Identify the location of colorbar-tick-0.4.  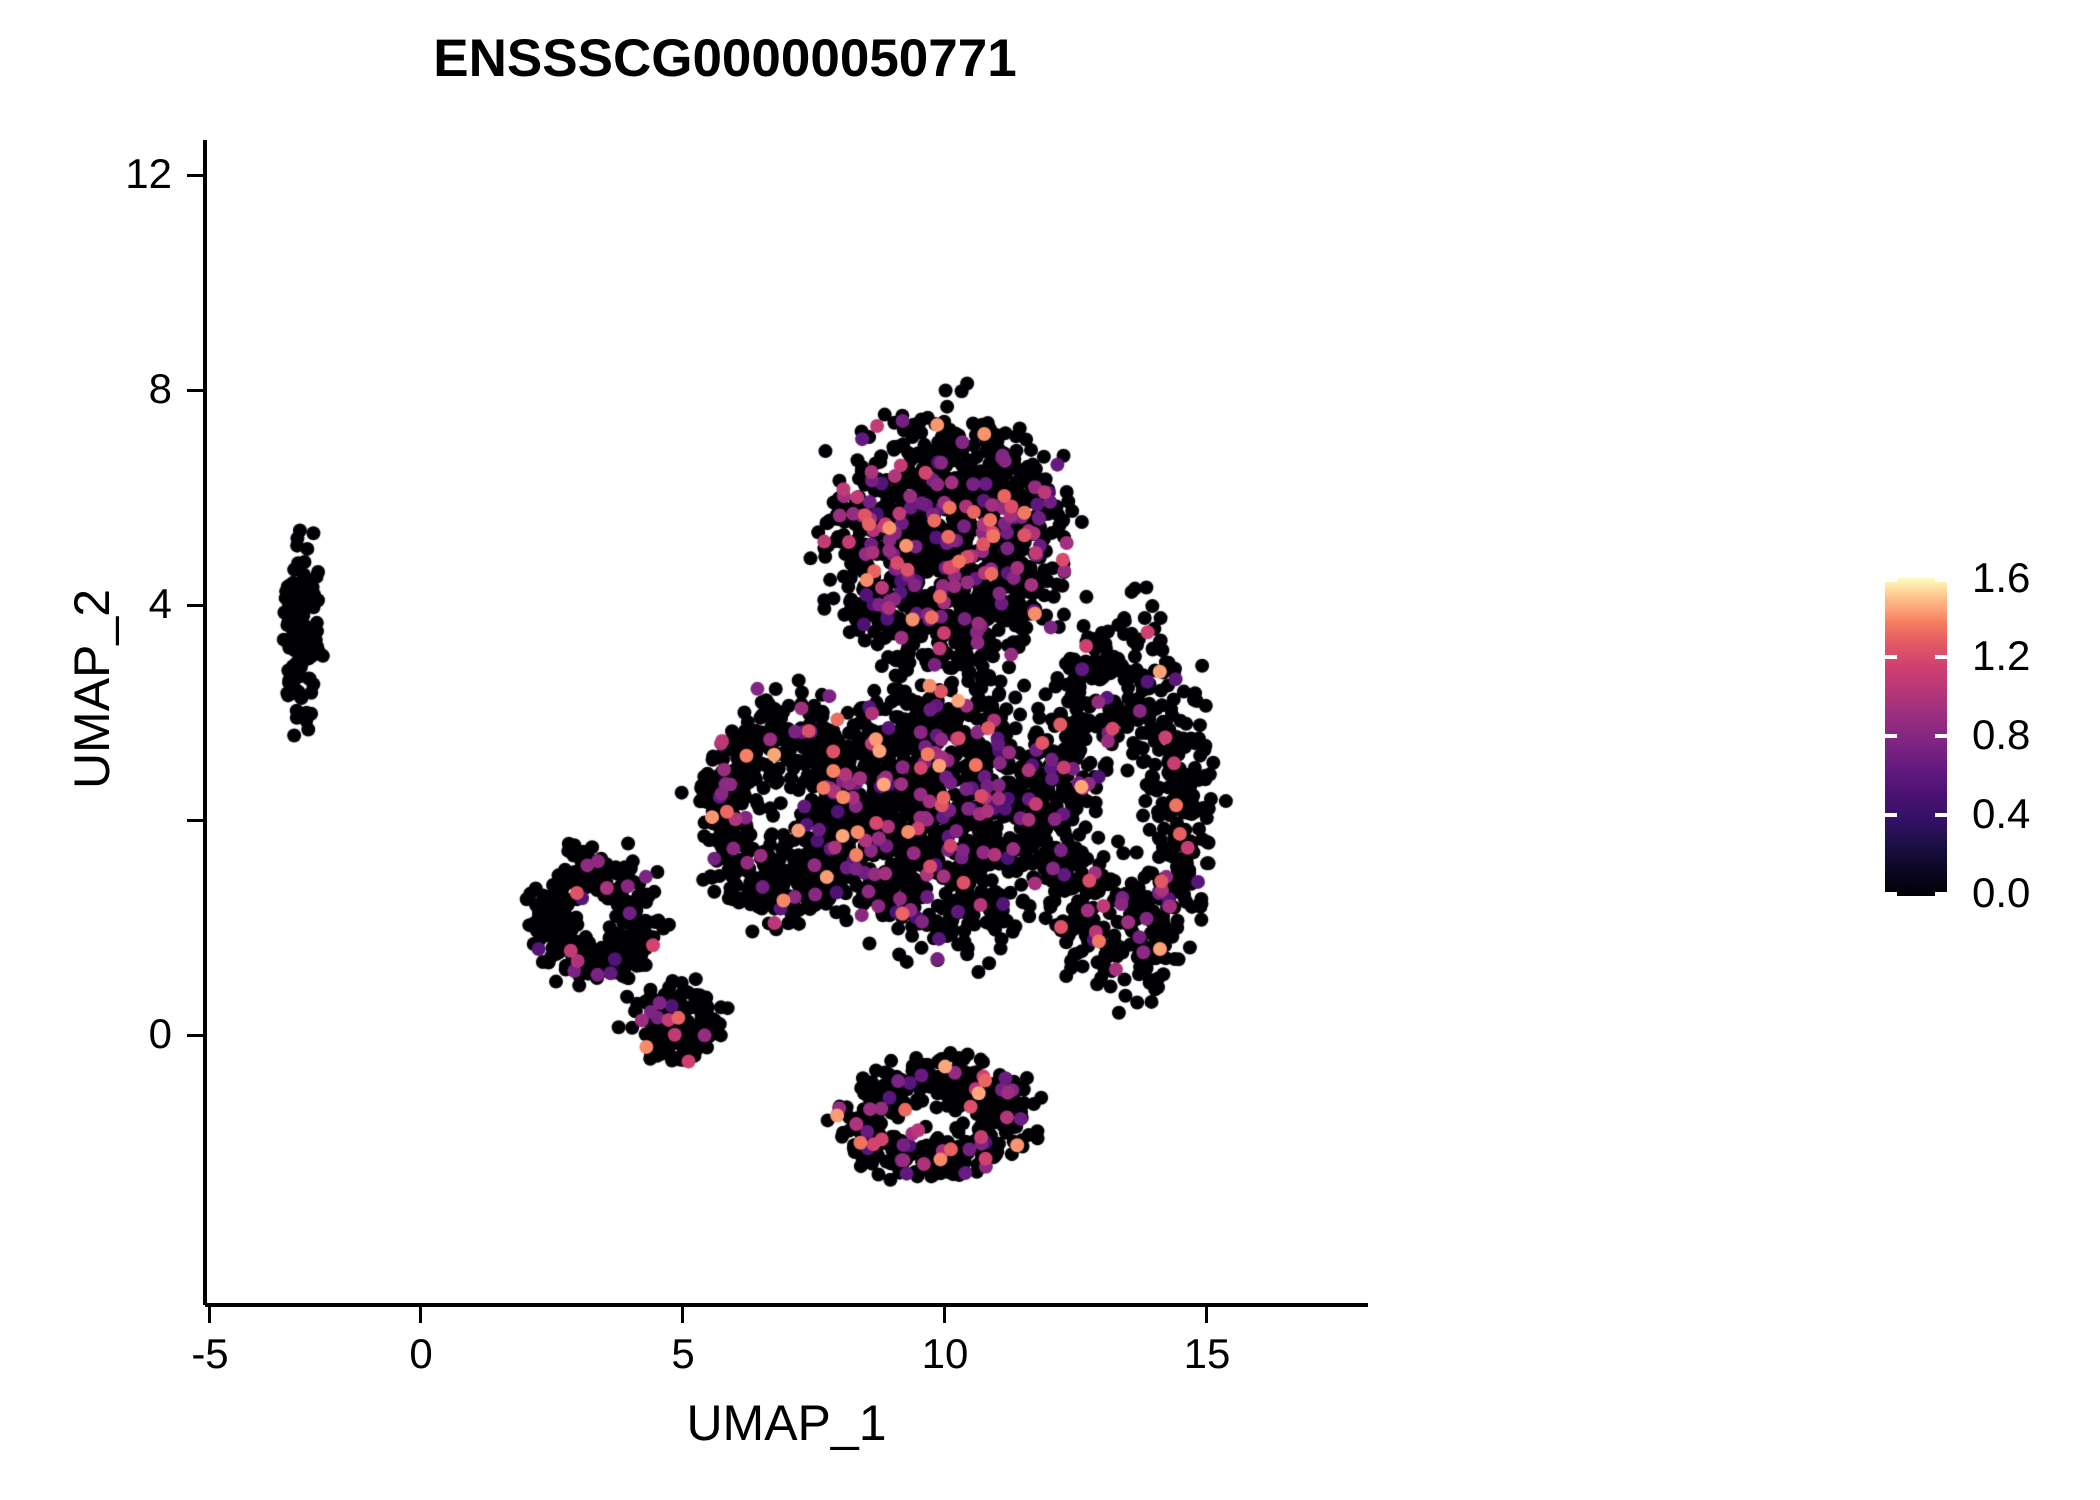
(1891, 815).